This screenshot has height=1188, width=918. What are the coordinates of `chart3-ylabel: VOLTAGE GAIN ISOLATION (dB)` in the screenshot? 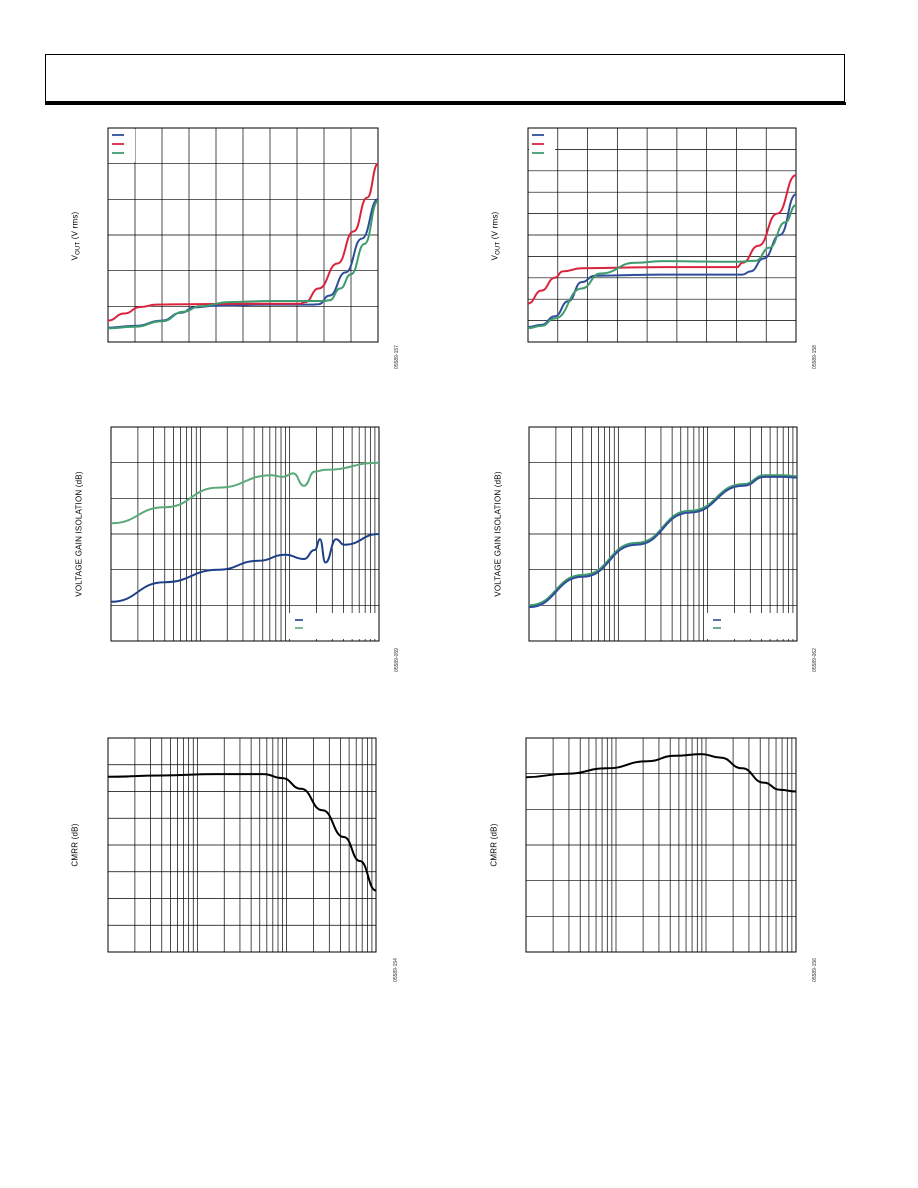 It's located at (79, 534).